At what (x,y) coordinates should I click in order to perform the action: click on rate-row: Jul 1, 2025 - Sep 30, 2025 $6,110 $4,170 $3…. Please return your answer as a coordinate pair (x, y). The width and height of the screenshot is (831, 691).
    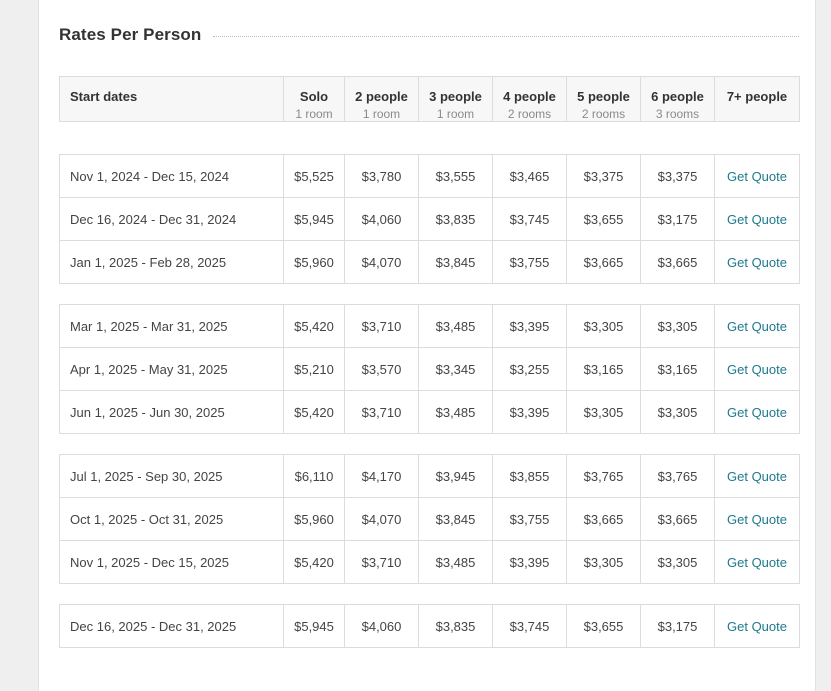
    Looking at the image, I should click on (429, 476).